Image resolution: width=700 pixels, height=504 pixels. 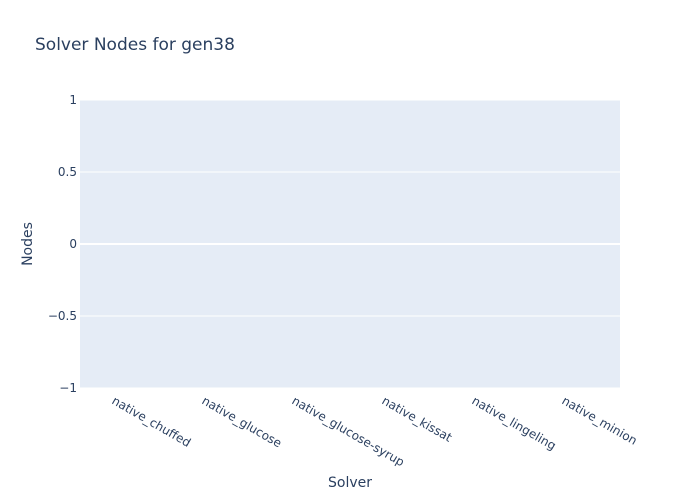 I want to click on x-tick-label: native_glucose, so click(x=242, y=421).